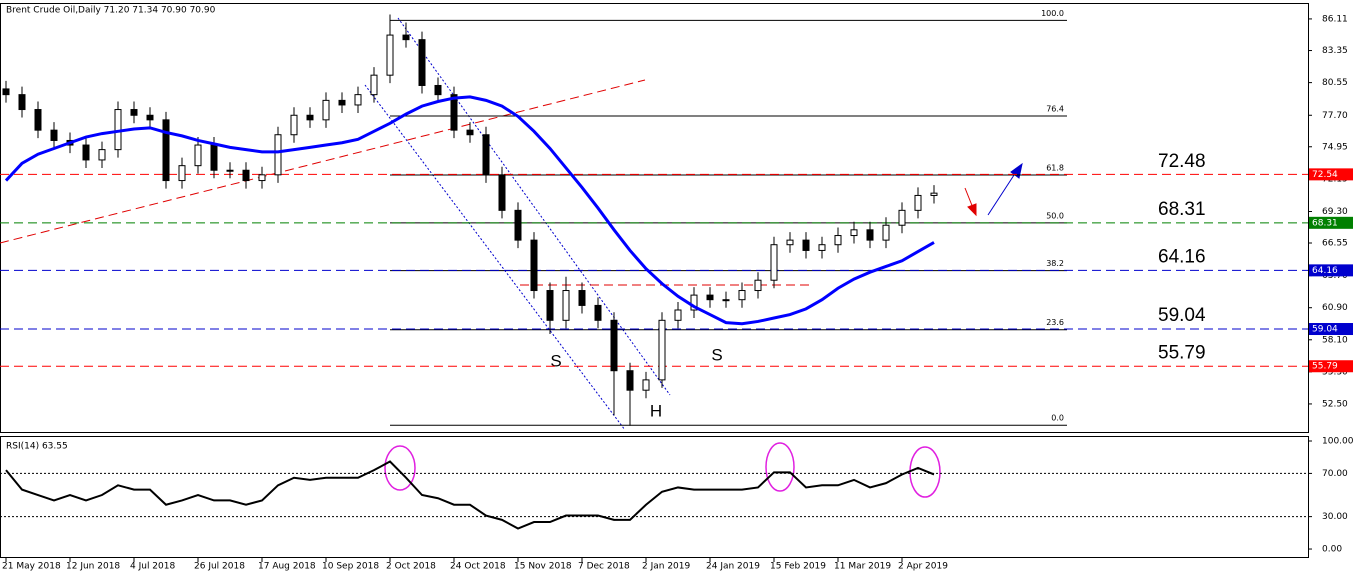 This screenshot has height=576, width=1362. Describe the element at coordinates (1325, 271) in the screenshot. I see `price-box-label: 64.16` at that location.